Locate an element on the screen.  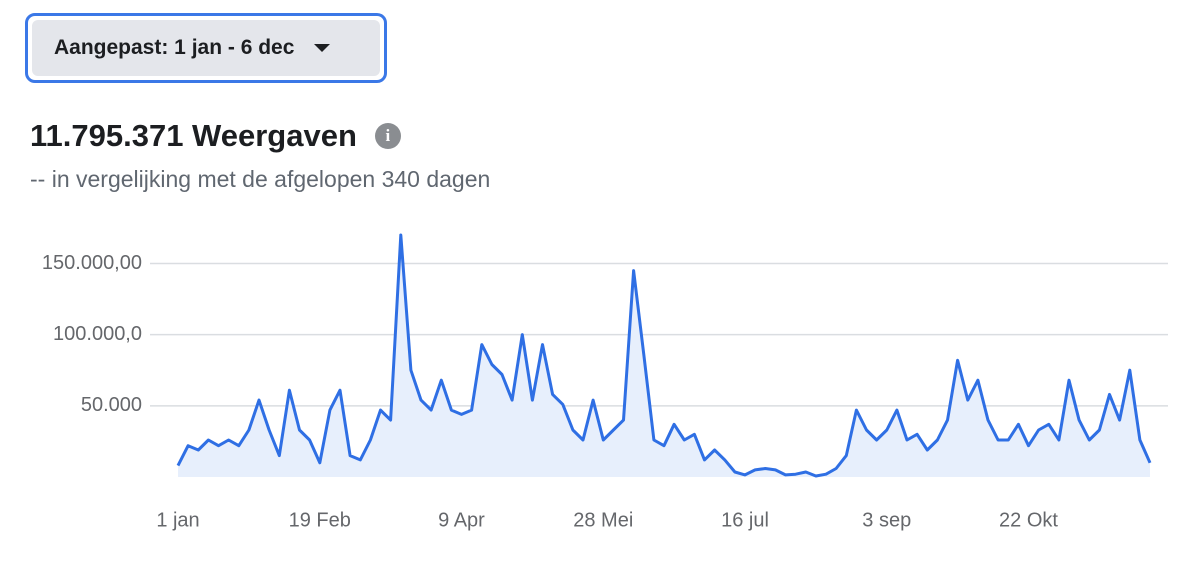
x-tick-label: 22 Okt is located at coordinates (1028, 520).